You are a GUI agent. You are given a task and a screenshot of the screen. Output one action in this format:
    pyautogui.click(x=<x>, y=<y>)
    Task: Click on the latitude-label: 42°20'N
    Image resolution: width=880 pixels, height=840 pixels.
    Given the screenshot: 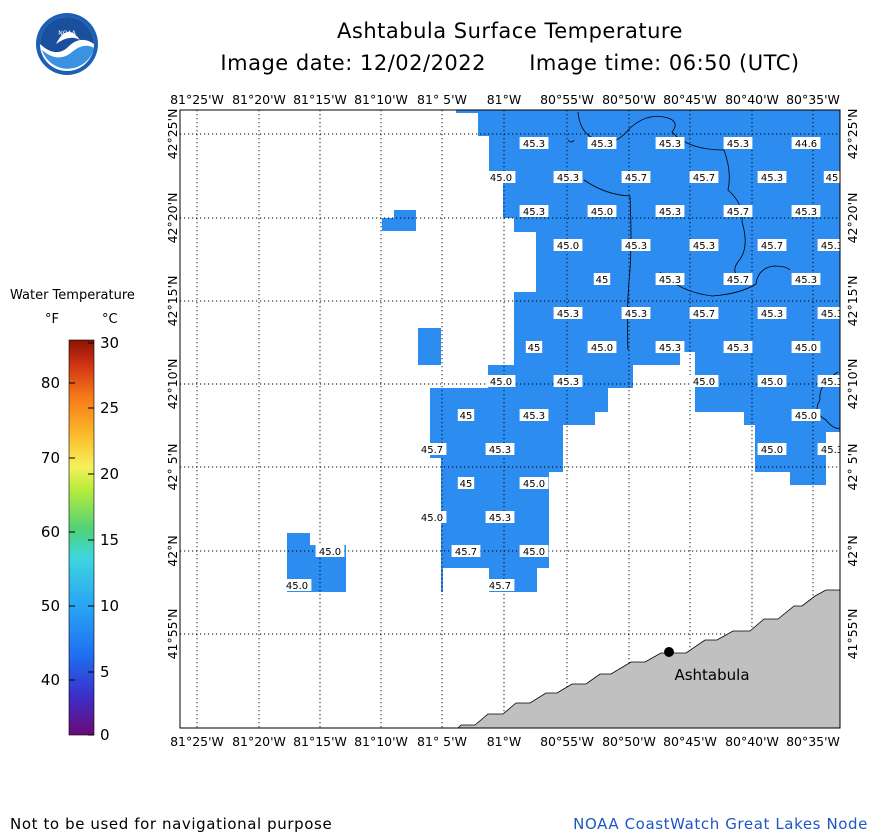 What is the action you would take?
    pyautogui.click(x=852, y=218)
    